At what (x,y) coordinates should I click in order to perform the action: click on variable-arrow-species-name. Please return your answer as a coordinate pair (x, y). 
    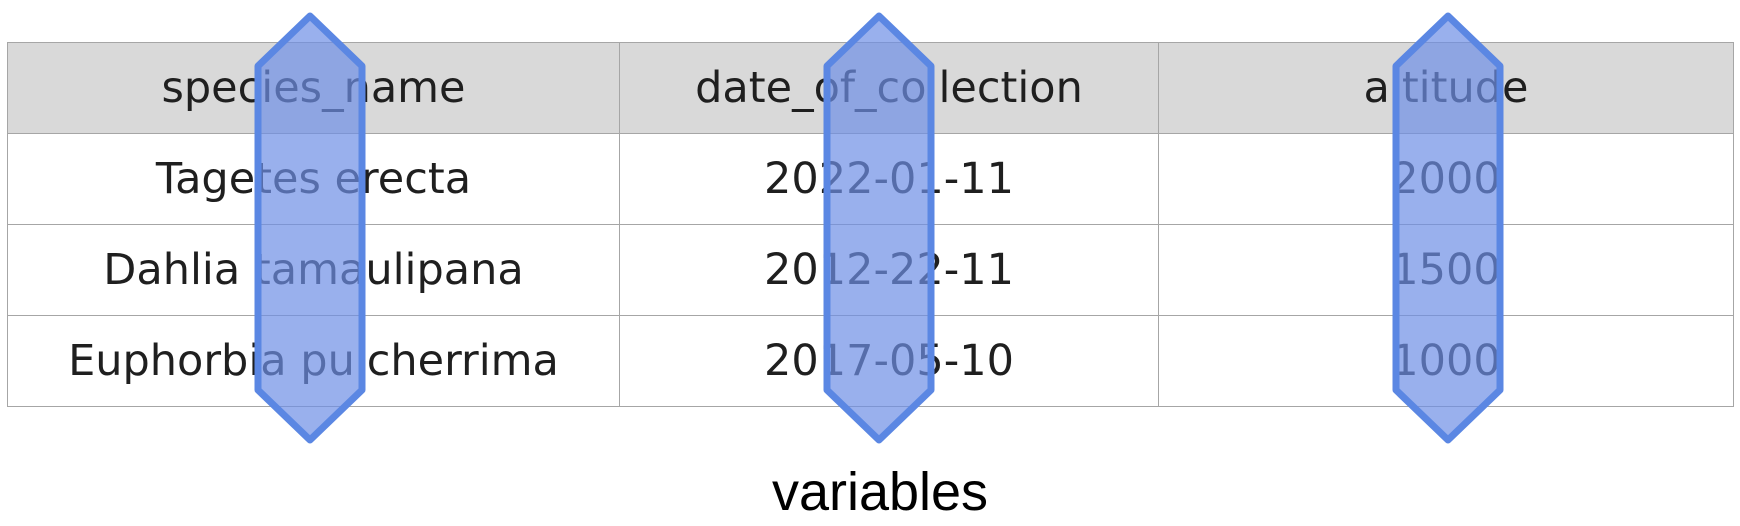
    Looking at the image, I should click on (310, 228).